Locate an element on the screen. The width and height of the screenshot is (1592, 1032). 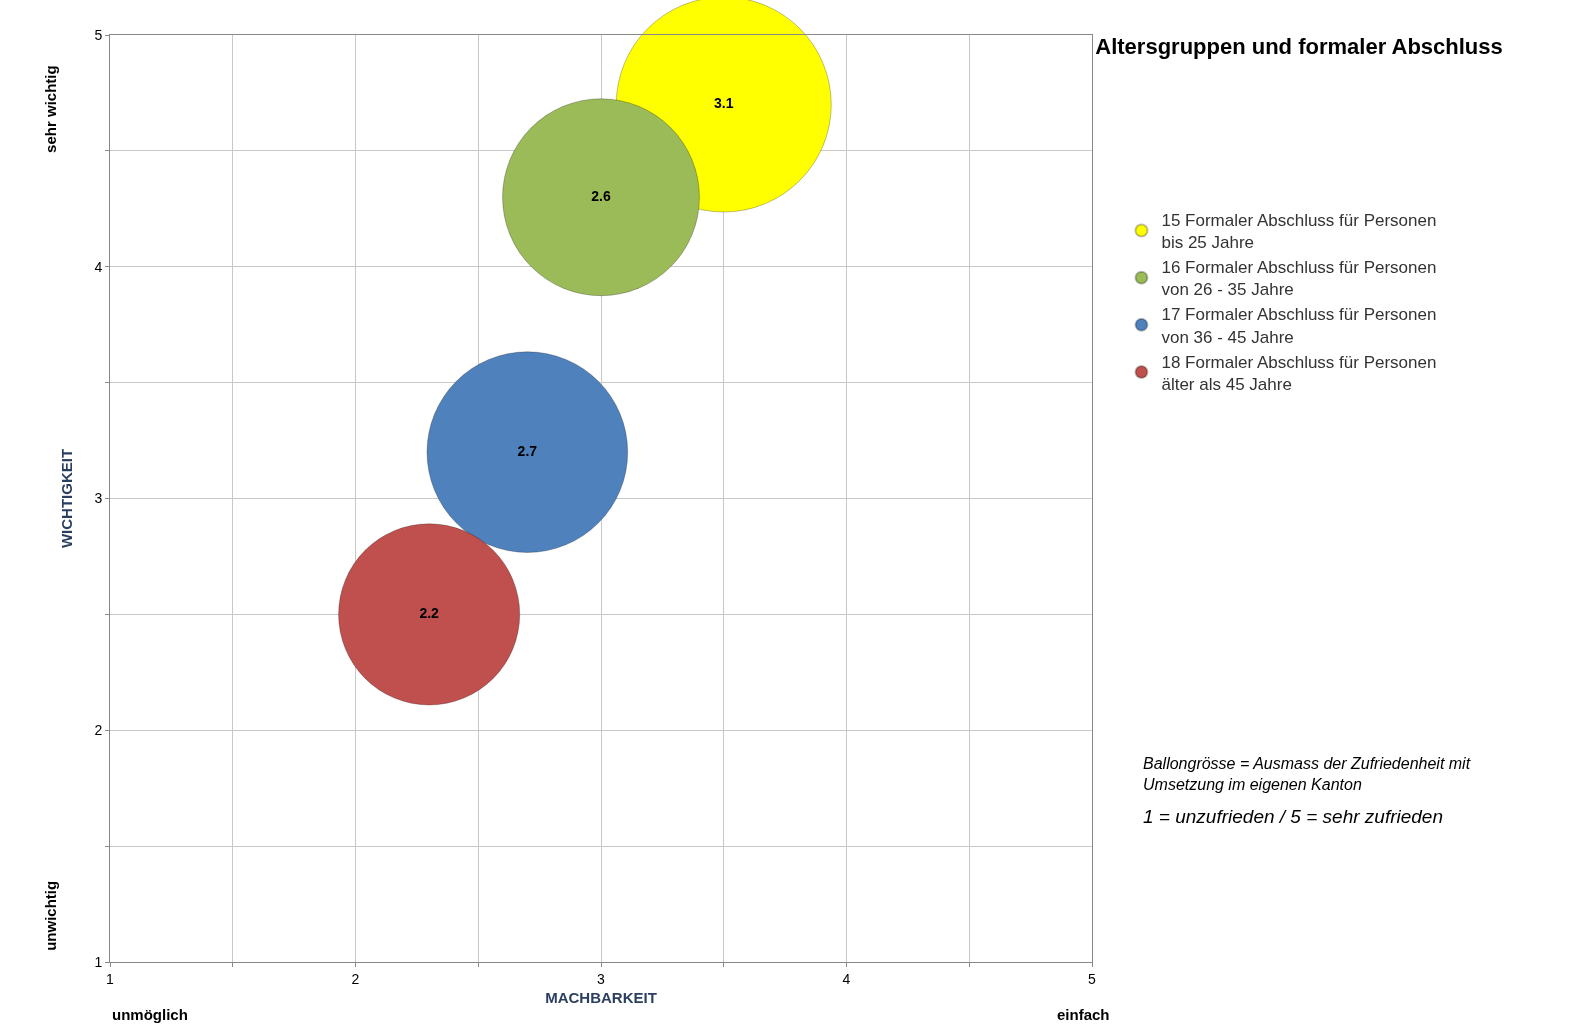
legend-label: 18 Formaler Abschluss für Personen älter als 45 Jahre is located at coordinates (1299, 373).